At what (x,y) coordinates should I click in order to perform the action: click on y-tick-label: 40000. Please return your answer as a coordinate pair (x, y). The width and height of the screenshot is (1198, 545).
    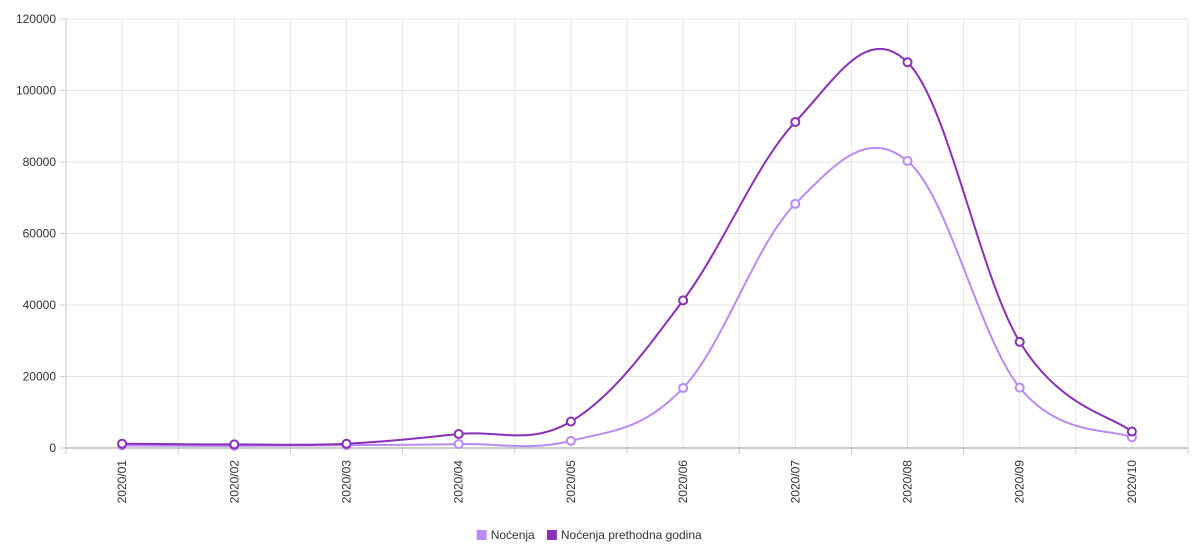
    Looking at the image, I should click on (40, 305).